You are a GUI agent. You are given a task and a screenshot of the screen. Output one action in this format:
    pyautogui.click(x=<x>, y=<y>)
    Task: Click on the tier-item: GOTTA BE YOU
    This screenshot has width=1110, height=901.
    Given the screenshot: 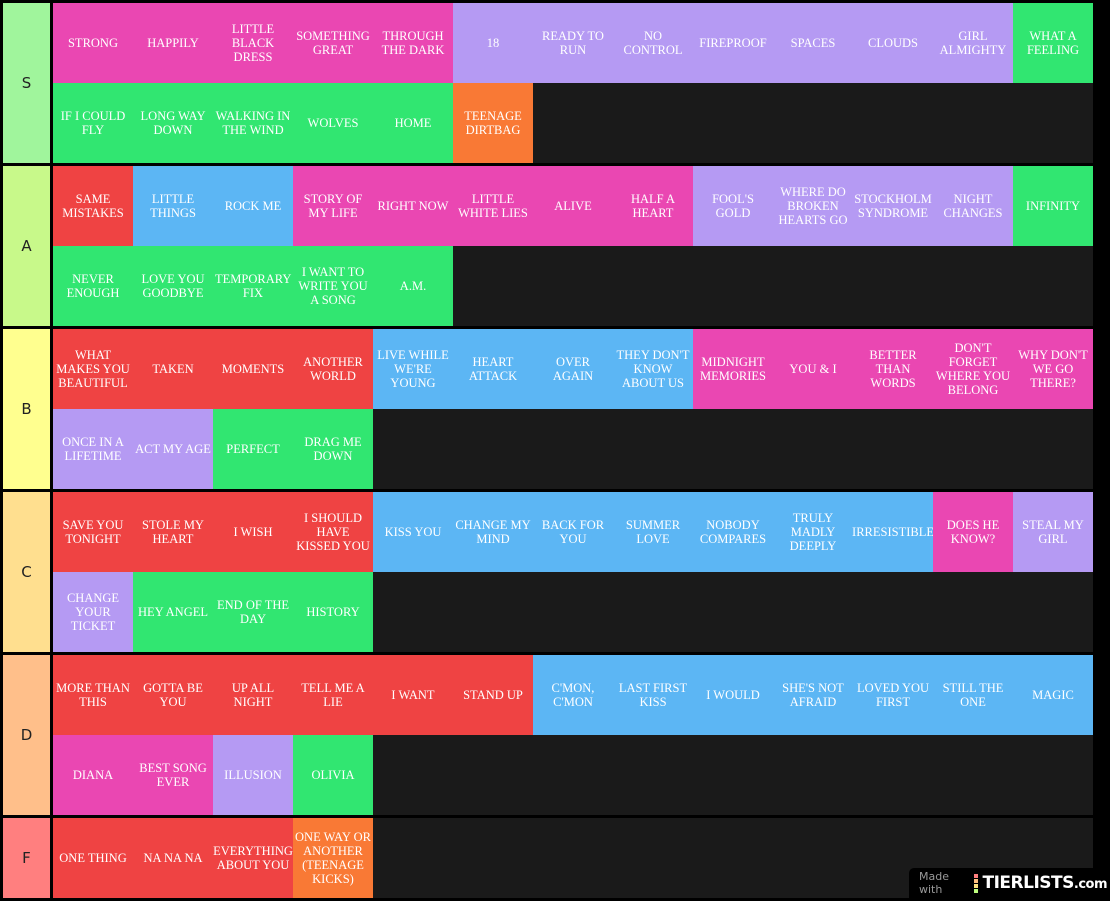 What is the action you would take?
    pyautogui.click(x=173, y=695)
    